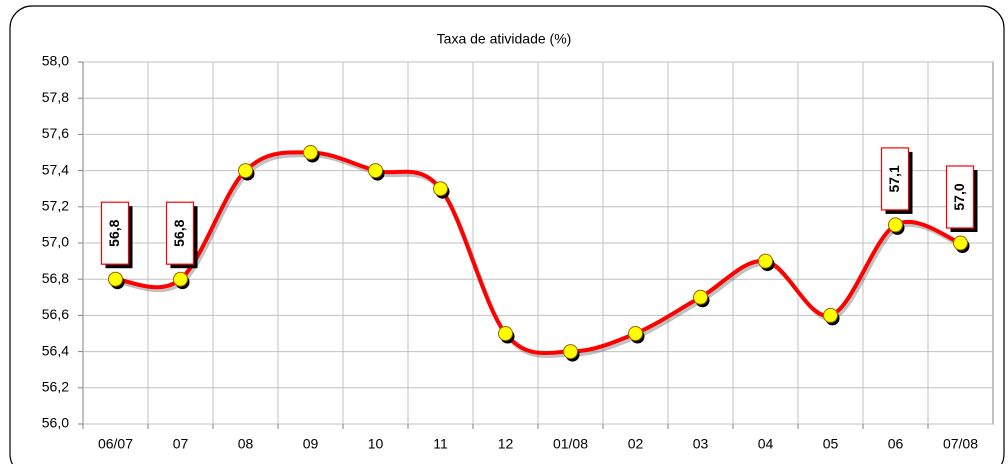 Image resolution: width=1008 pixels, height=464 pixels. Describe the element at coordinates (55, 423) in the screenshot. I see `y-tick-label: 56,0` at that location.